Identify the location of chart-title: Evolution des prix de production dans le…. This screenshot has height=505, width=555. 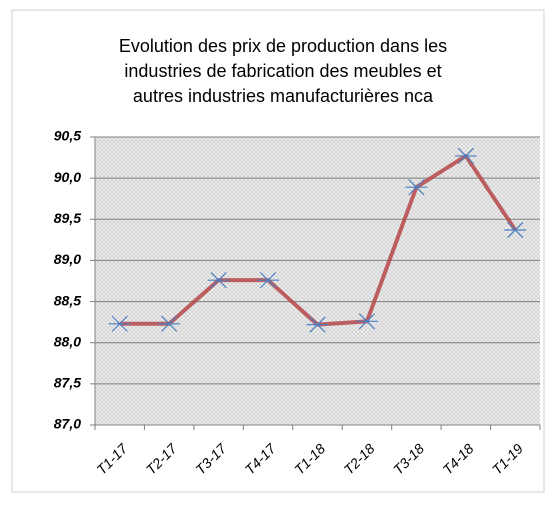
(283, 46).